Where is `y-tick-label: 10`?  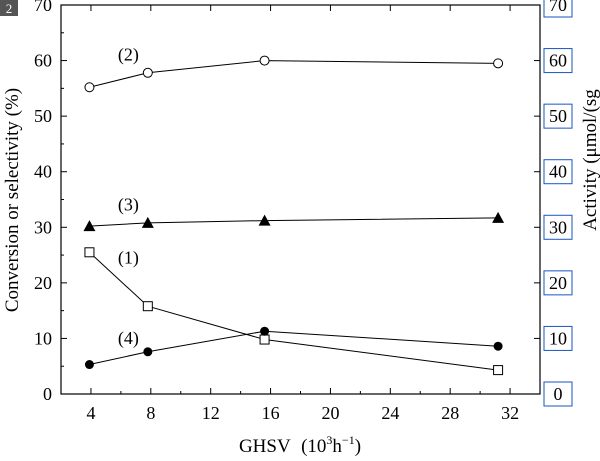
y-tick-label: 10 is located at coordinates (43, 338).